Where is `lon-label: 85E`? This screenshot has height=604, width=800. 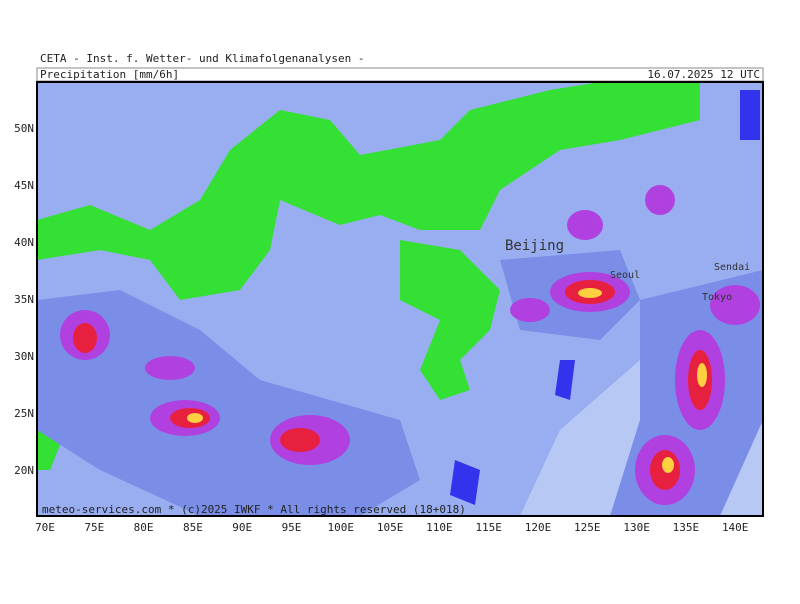
lon-label: 85E is located at coordinates (193, 527).